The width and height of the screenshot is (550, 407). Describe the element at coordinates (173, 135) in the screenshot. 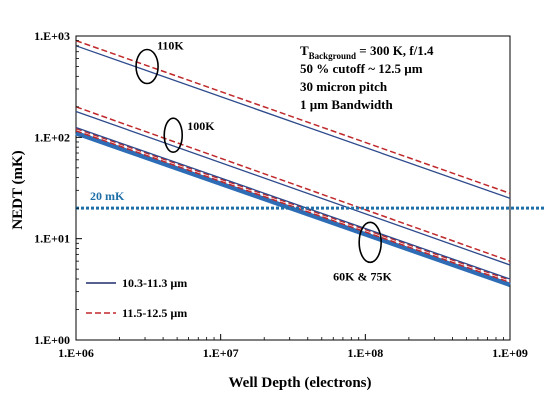

I see `annotation-ellipse-100k` at that location.